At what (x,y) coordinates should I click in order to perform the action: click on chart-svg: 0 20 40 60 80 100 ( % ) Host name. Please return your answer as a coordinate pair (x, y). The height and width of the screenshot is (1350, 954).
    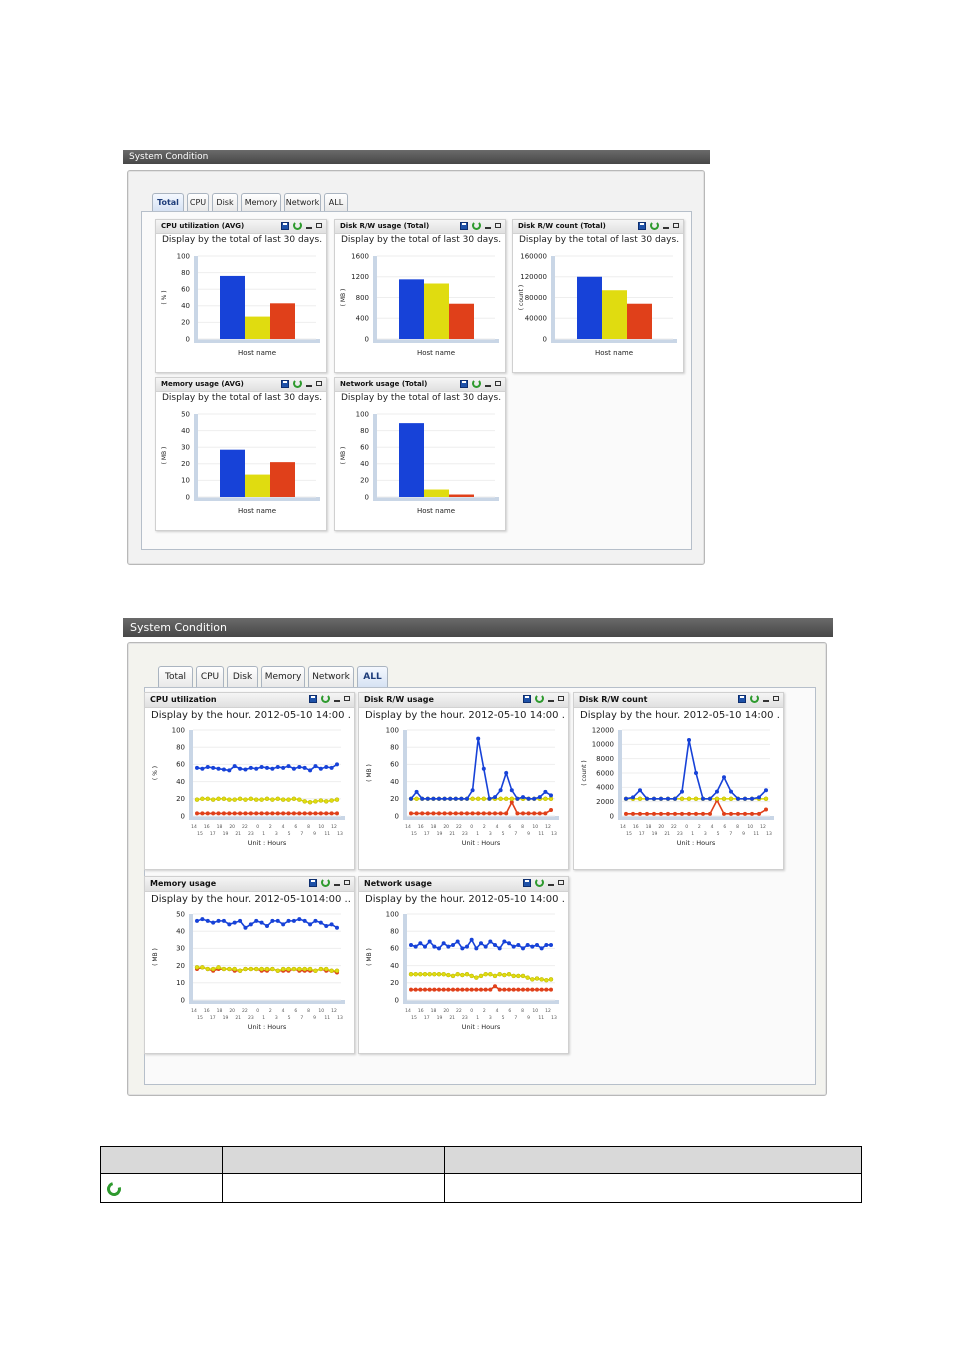
    Looking at the image, I should click on (240, 304).